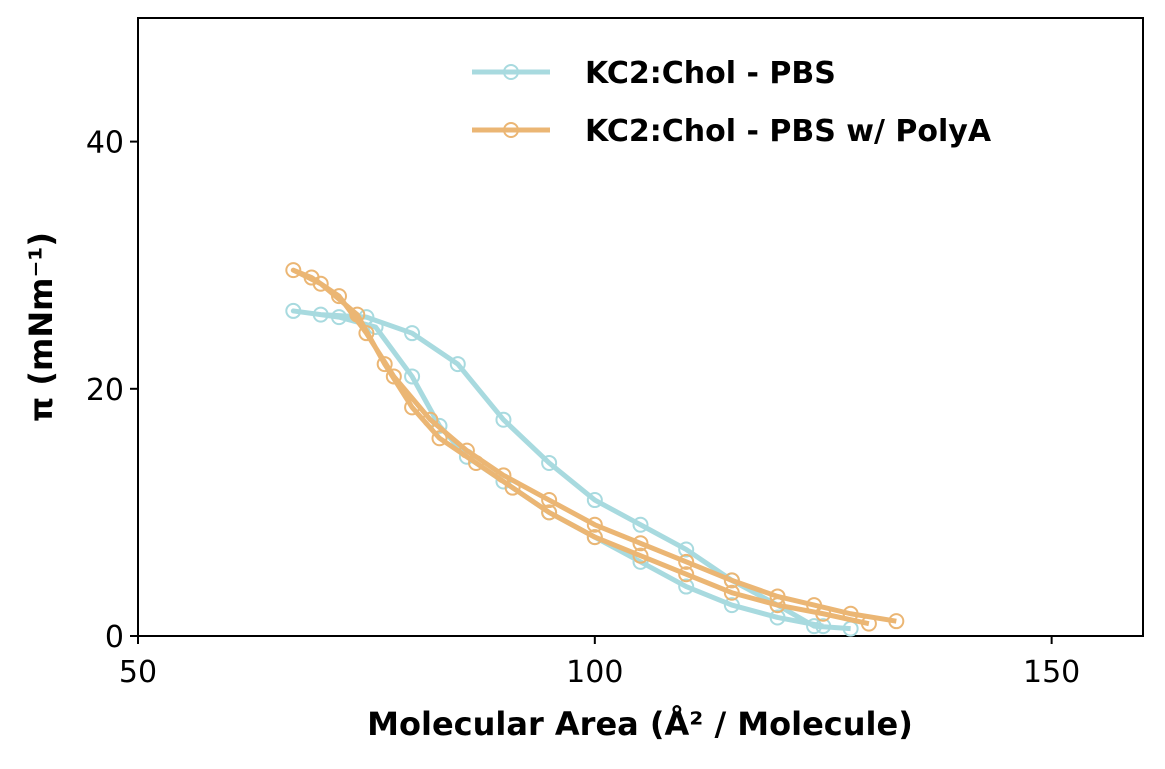 This screenshot has height=769, width=1165. Describe the element at coordinates (41, 327) in the screenshot. I see `y-axis-label: π (mNm⁻¹)` at that location.